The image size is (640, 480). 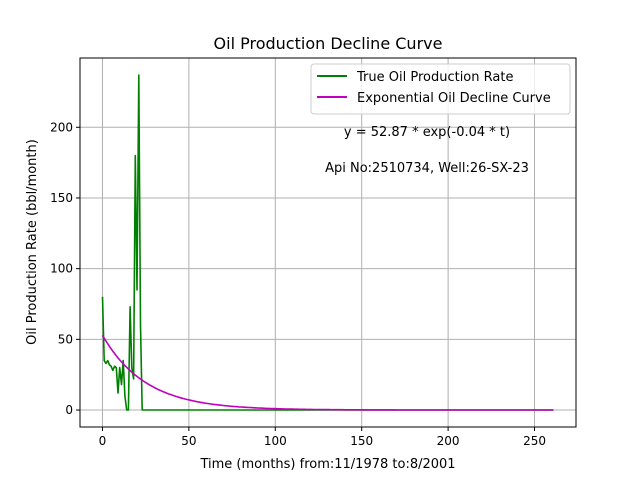 What do you see at coordinates (32, 242) in the screenshot?
I see `y-axis-label: Oil Production Rate (bbl/month)` at bounding box center [32, 242].